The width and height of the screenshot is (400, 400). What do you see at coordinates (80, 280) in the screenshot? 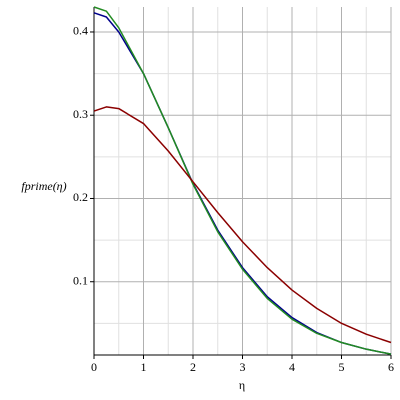
I see `y-tick-label: 0.1` at bounding box center [80, 280].